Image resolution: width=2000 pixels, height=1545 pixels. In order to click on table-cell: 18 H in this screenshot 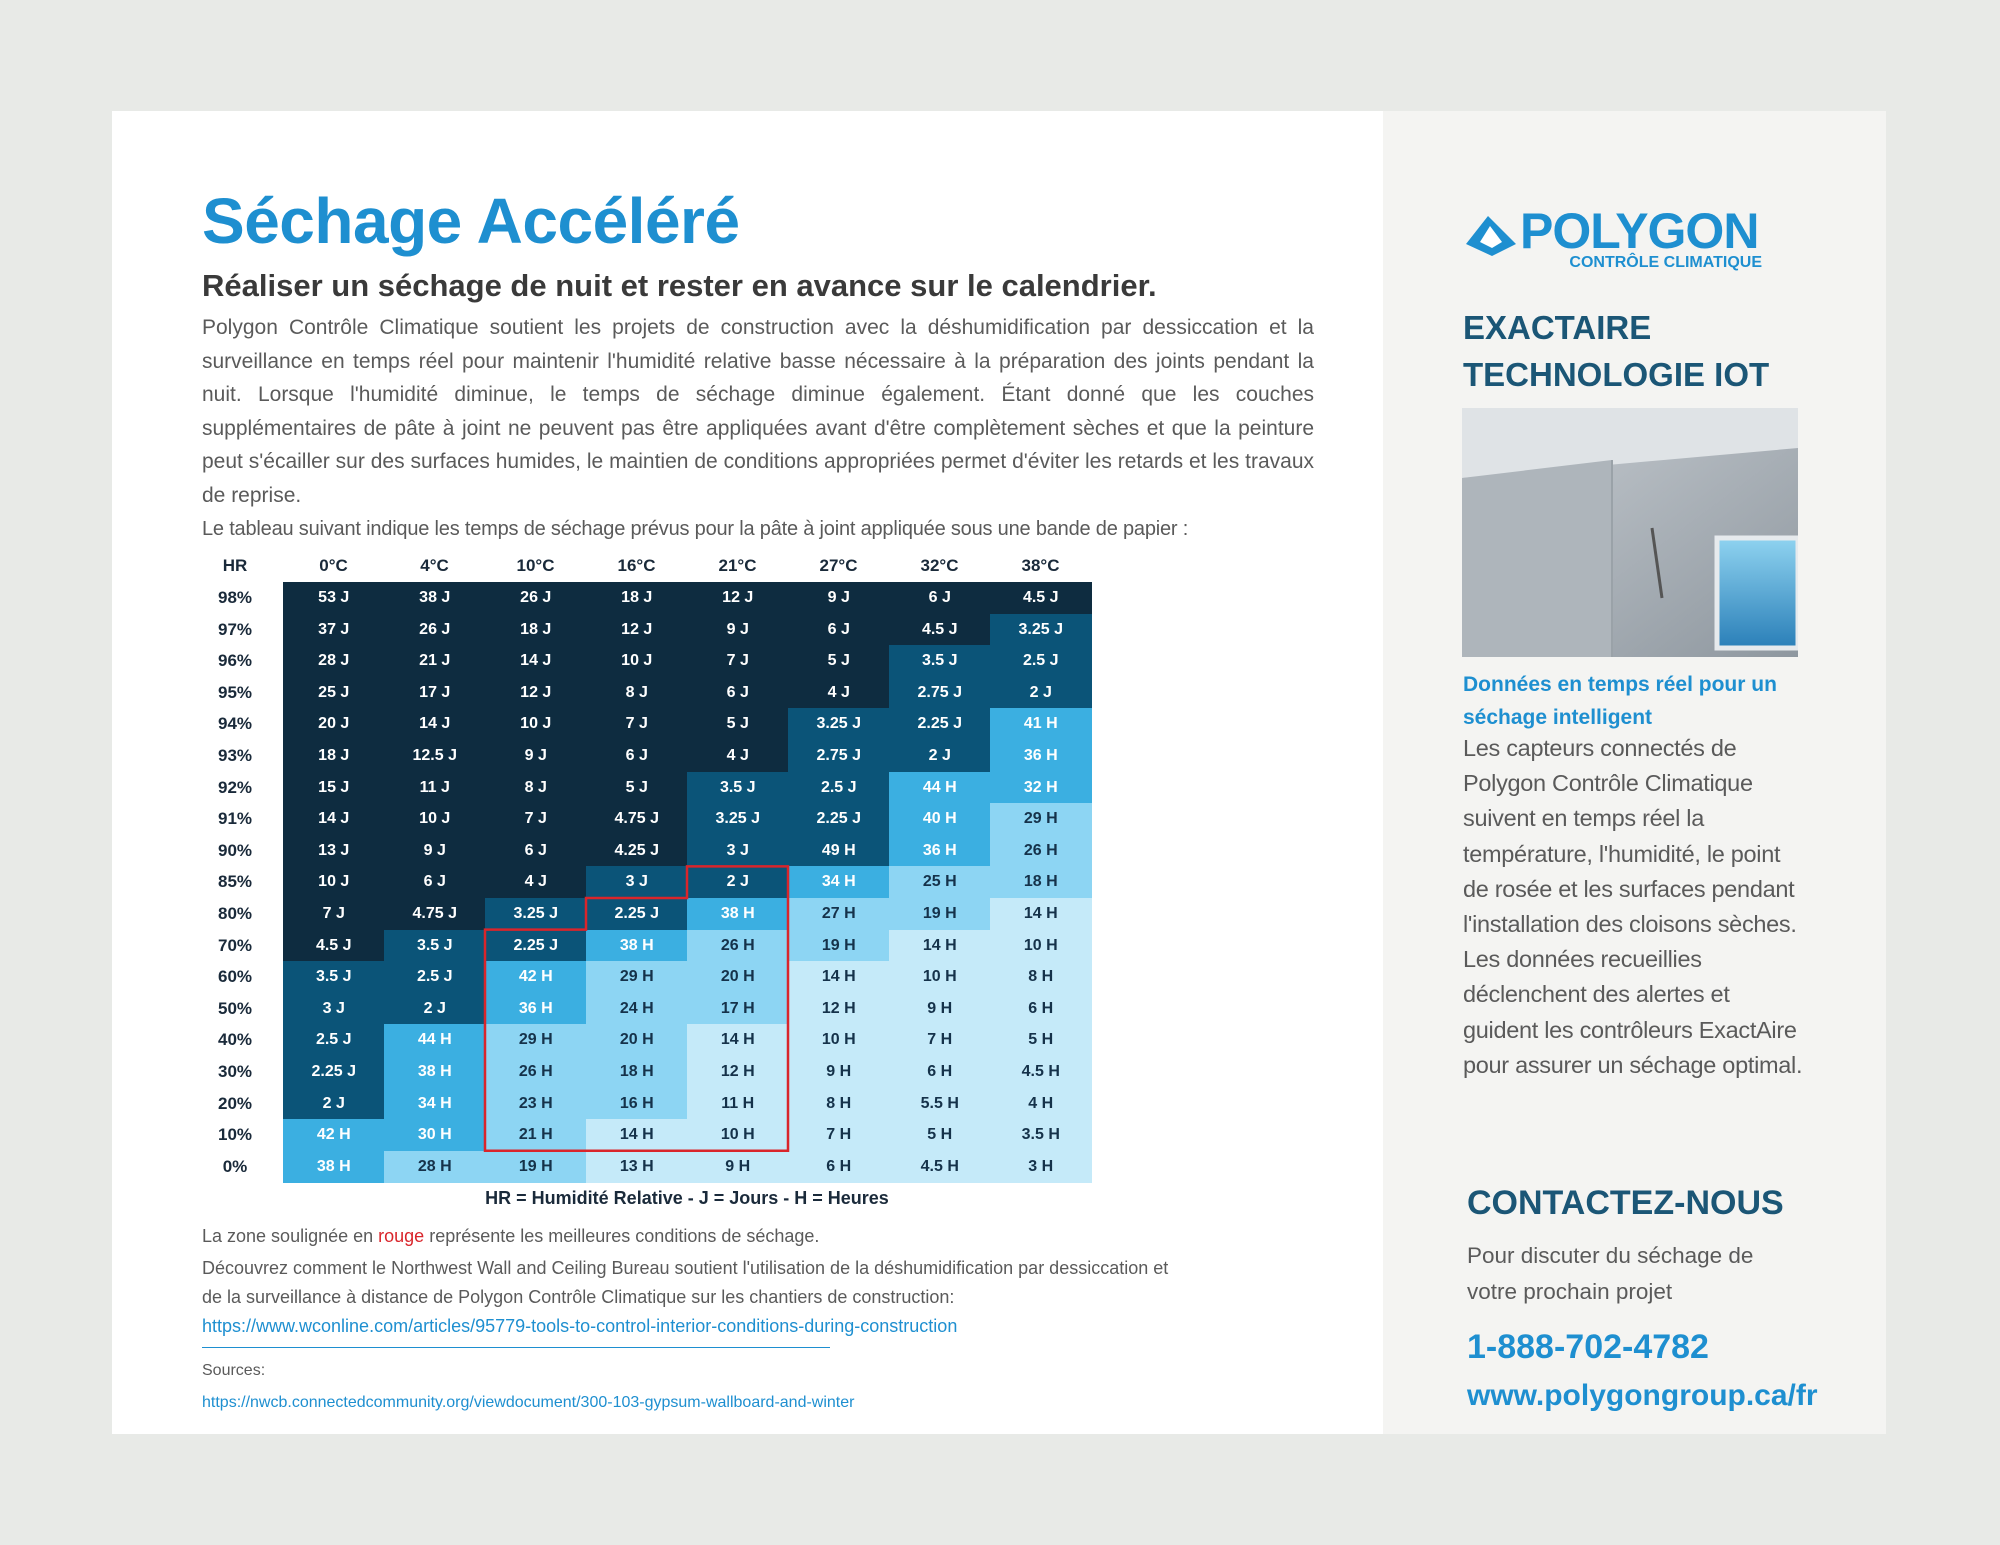, I will do `click(637, 1072)`.